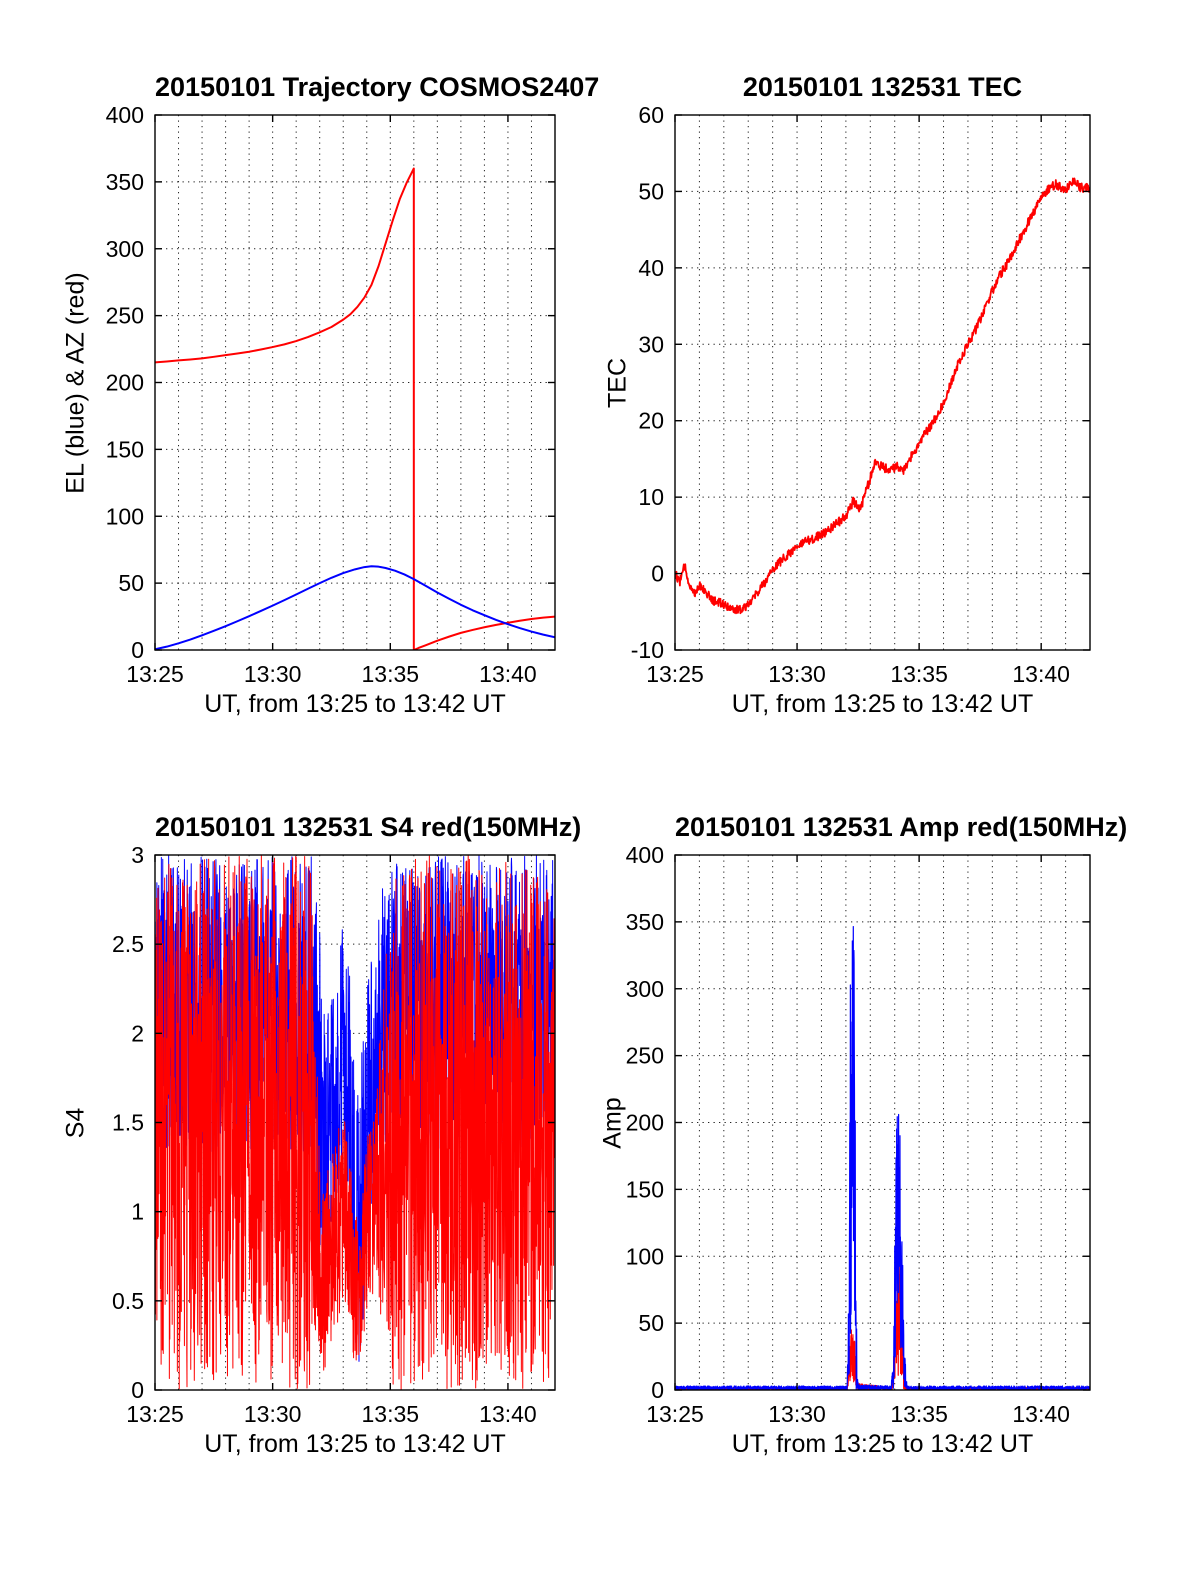  I want to click on tick-labels: 13:25 13:30 13:35 13:40 0 0.5 1 1.5 2 2.5 3, so click(324, 1134).